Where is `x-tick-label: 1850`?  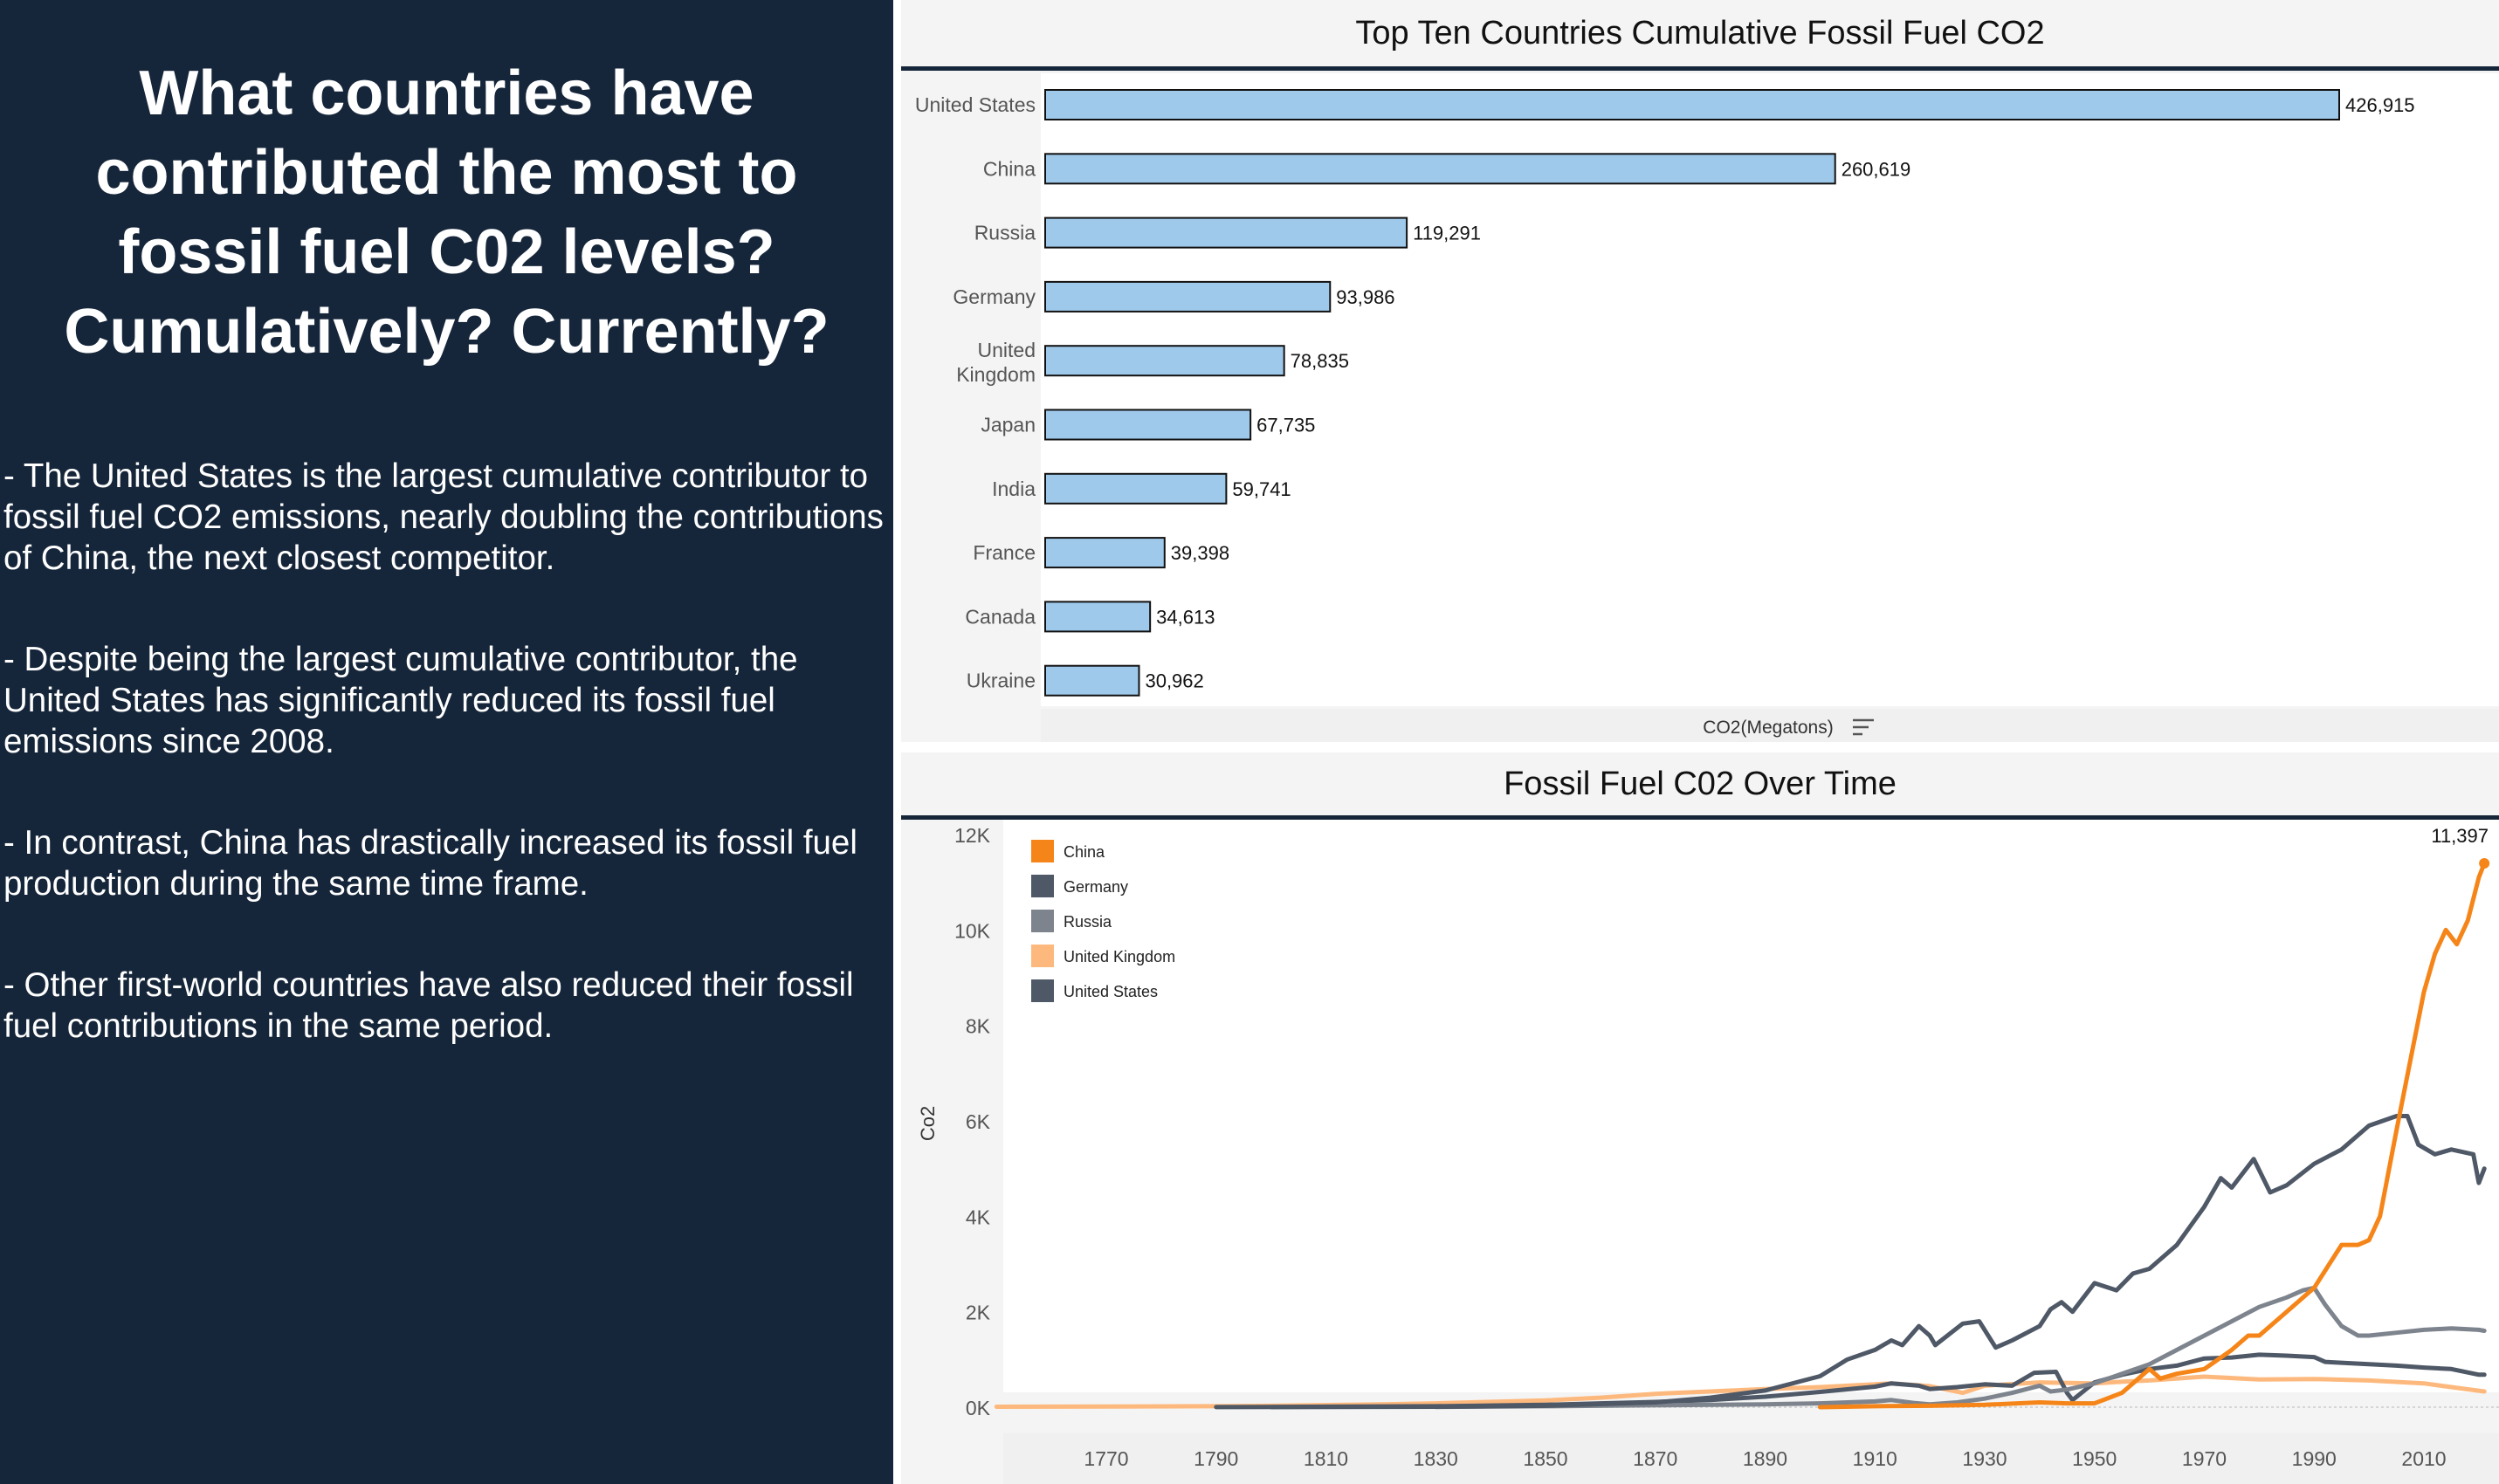
x-tick-label: 1850 is located at coordinates (1545, 1458).